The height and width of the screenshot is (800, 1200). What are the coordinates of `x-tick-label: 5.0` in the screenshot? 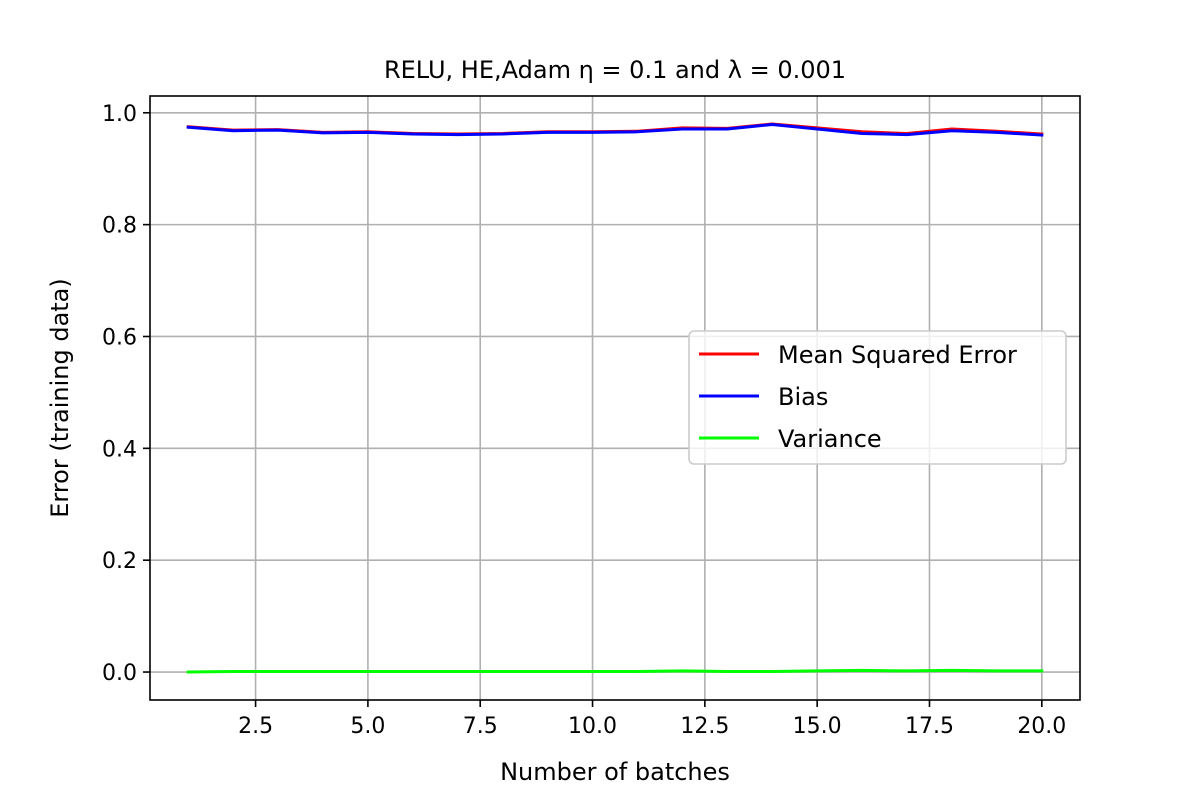 It's located at (367, 726).